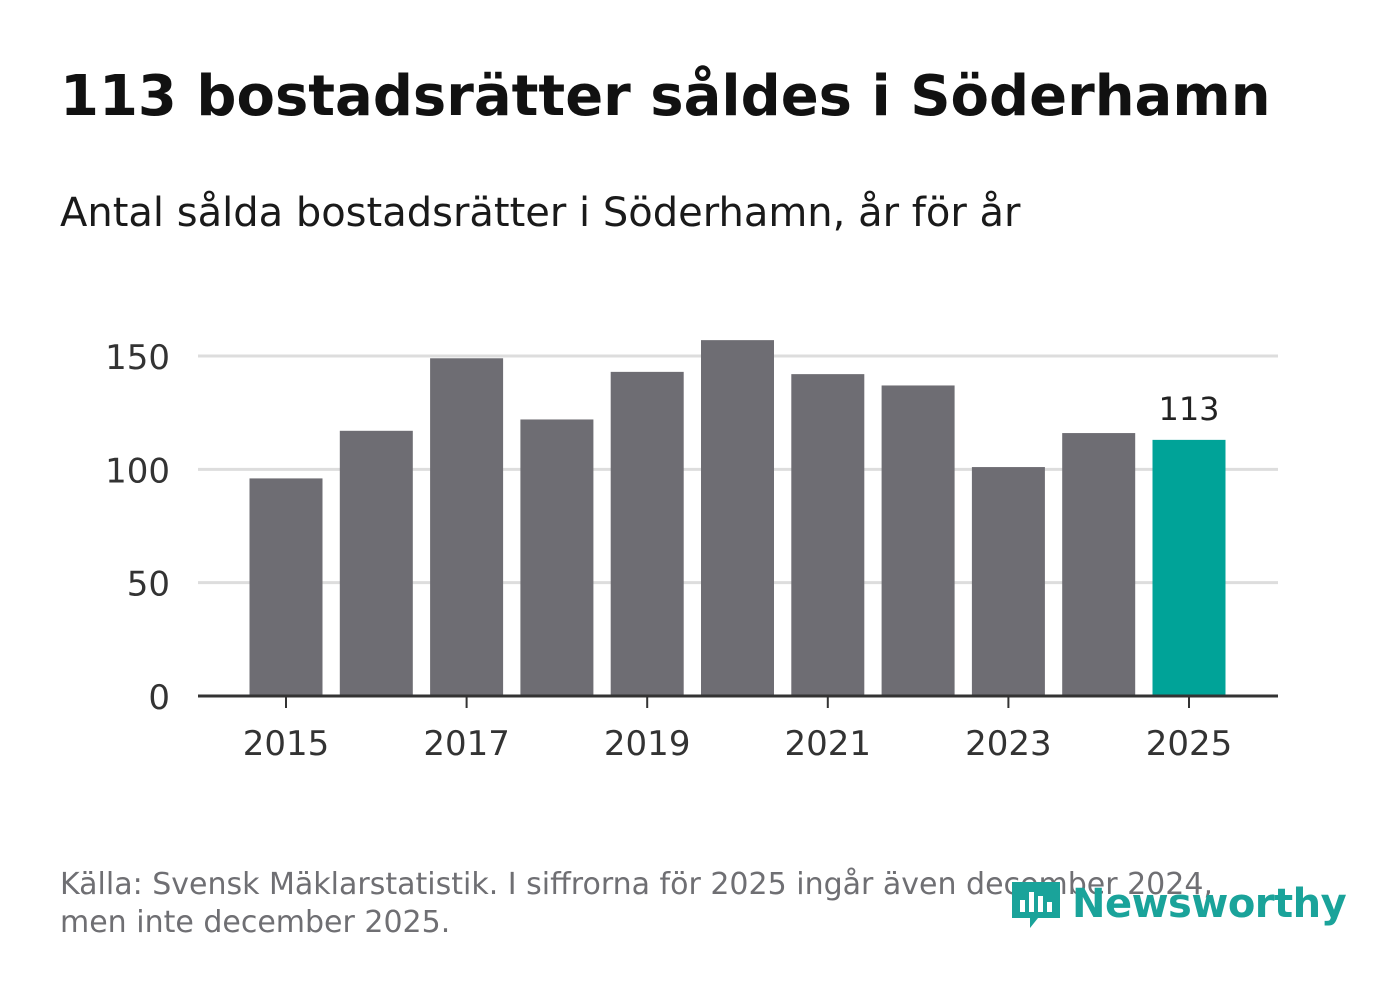 The height and width of the screenshot is (999, 1382). Describe the element at coordinates (148, 585) in the screenshot. I see `y-tick-label: 50` at that location.